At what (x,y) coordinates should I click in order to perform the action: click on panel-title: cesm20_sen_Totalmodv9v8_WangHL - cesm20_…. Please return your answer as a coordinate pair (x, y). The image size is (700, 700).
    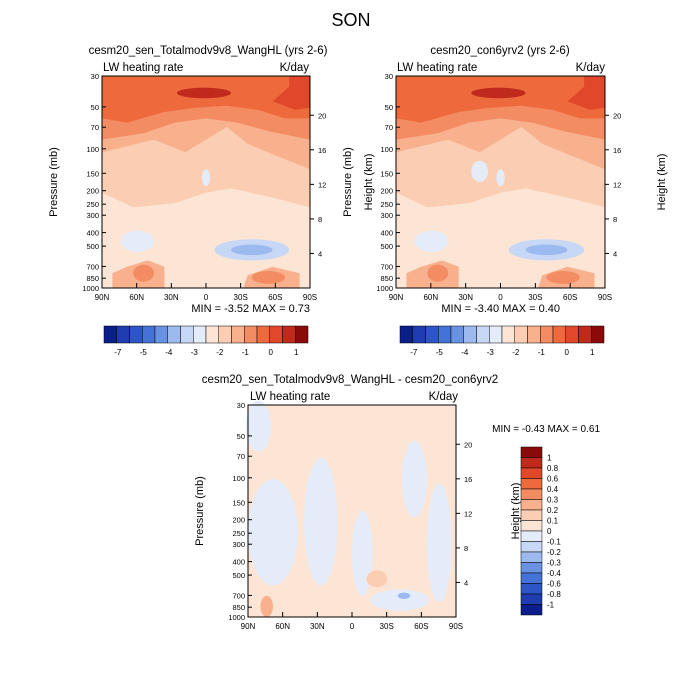
    Looking at the image, I should click on (350, 380).